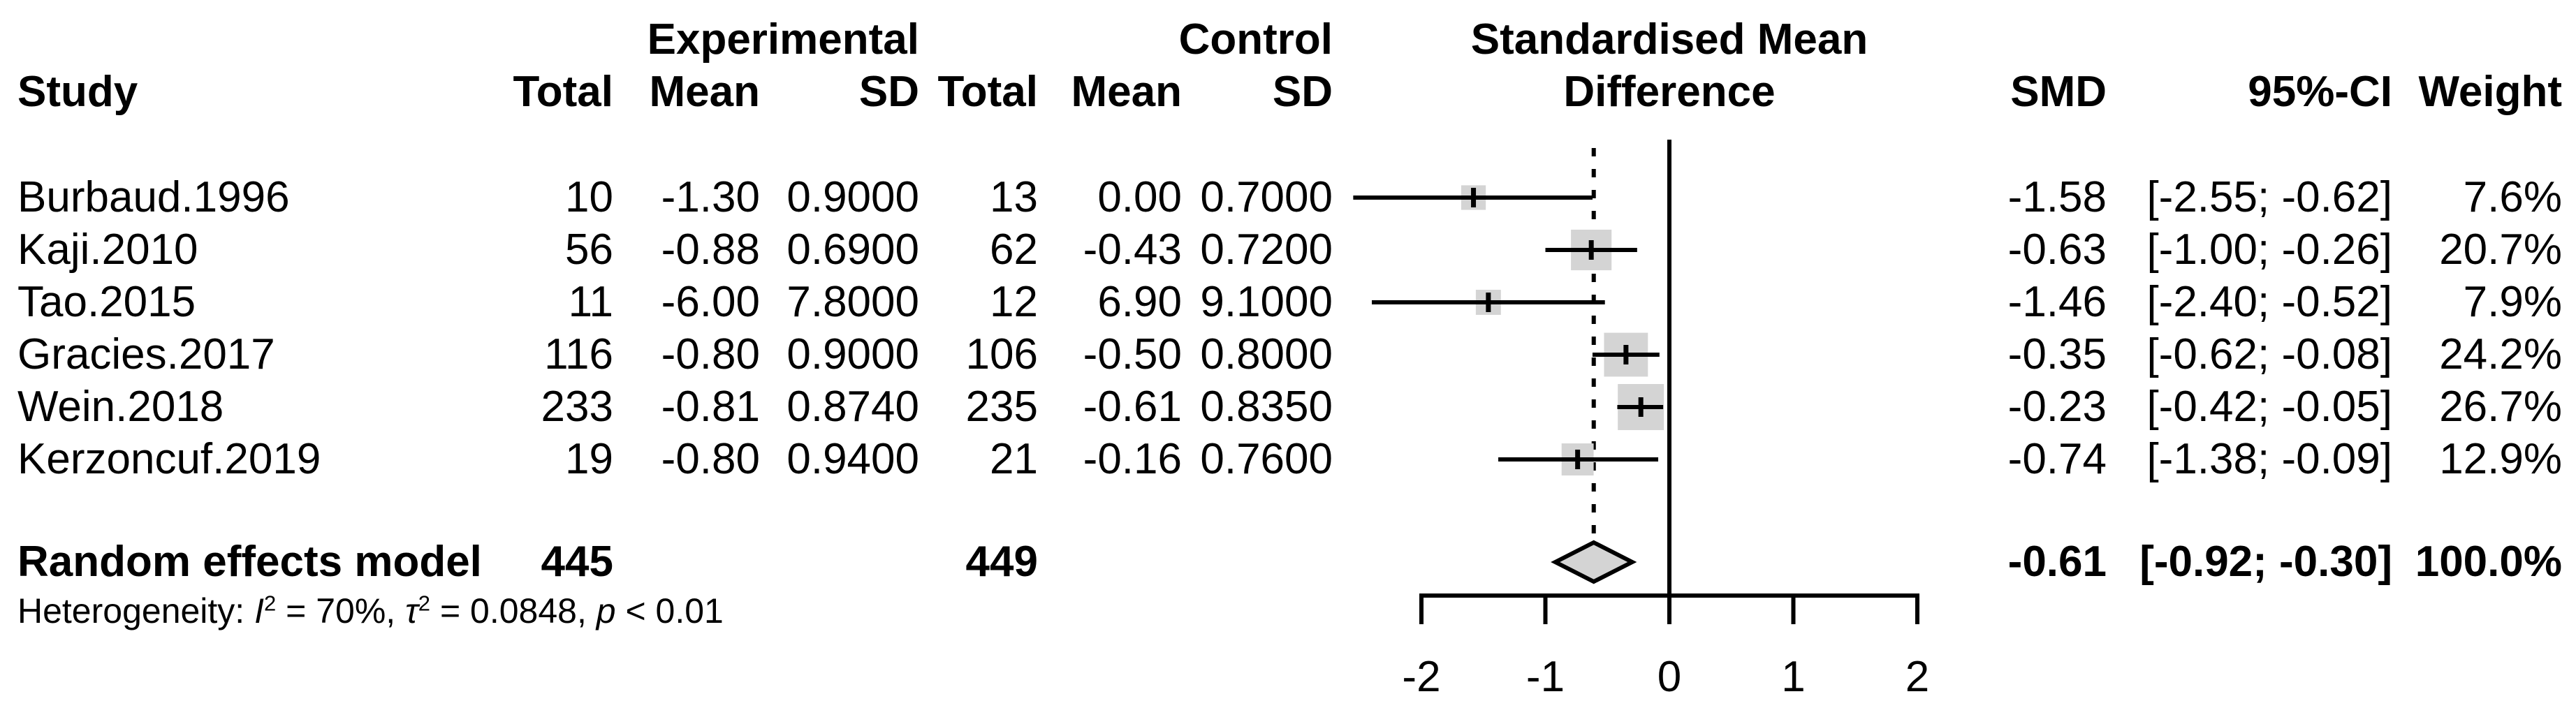 This screenshot has width=2576, height=701. What do you see at coordinates (270, 603) in the screenshot?
I see `i-squared-exponent: 2` at bounding box center [270, 603].